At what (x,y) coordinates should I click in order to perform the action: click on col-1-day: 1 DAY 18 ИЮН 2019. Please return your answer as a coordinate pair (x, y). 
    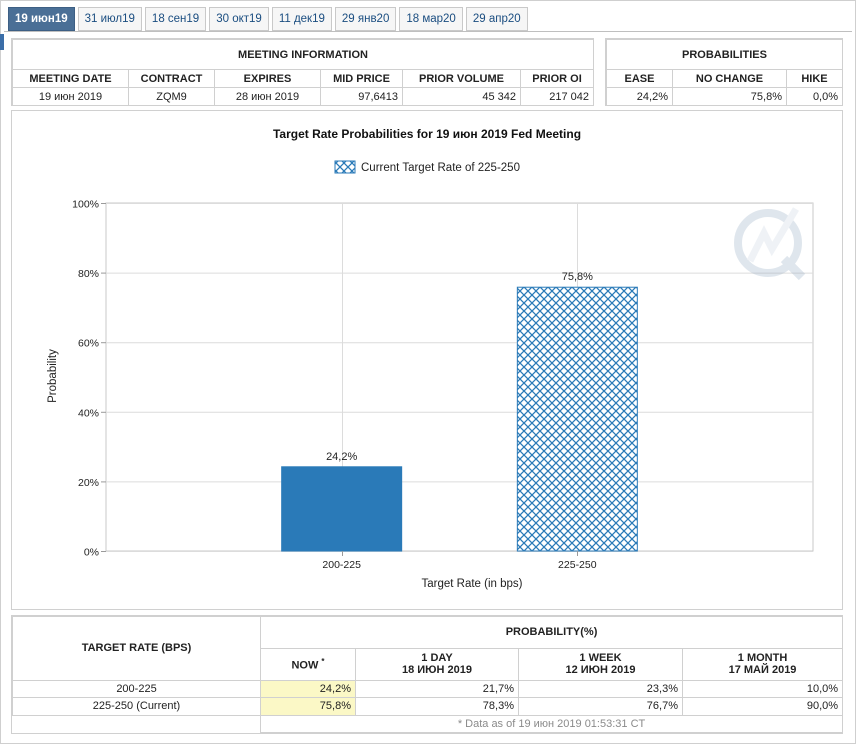
    Looking at the image, I should click on (437, 664).